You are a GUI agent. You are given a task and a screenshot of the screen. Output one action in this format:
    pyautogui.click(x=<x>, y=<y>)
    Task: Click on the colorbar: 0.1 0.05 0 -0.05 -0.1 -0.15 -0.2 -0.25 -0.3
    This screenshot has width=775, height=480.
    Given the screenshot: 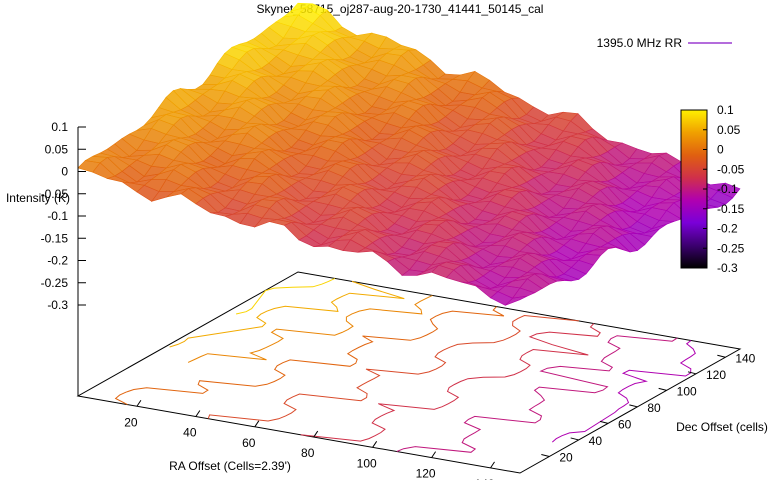 What is the action you would take?
    pyautogui.click(x=712, y=189)
    